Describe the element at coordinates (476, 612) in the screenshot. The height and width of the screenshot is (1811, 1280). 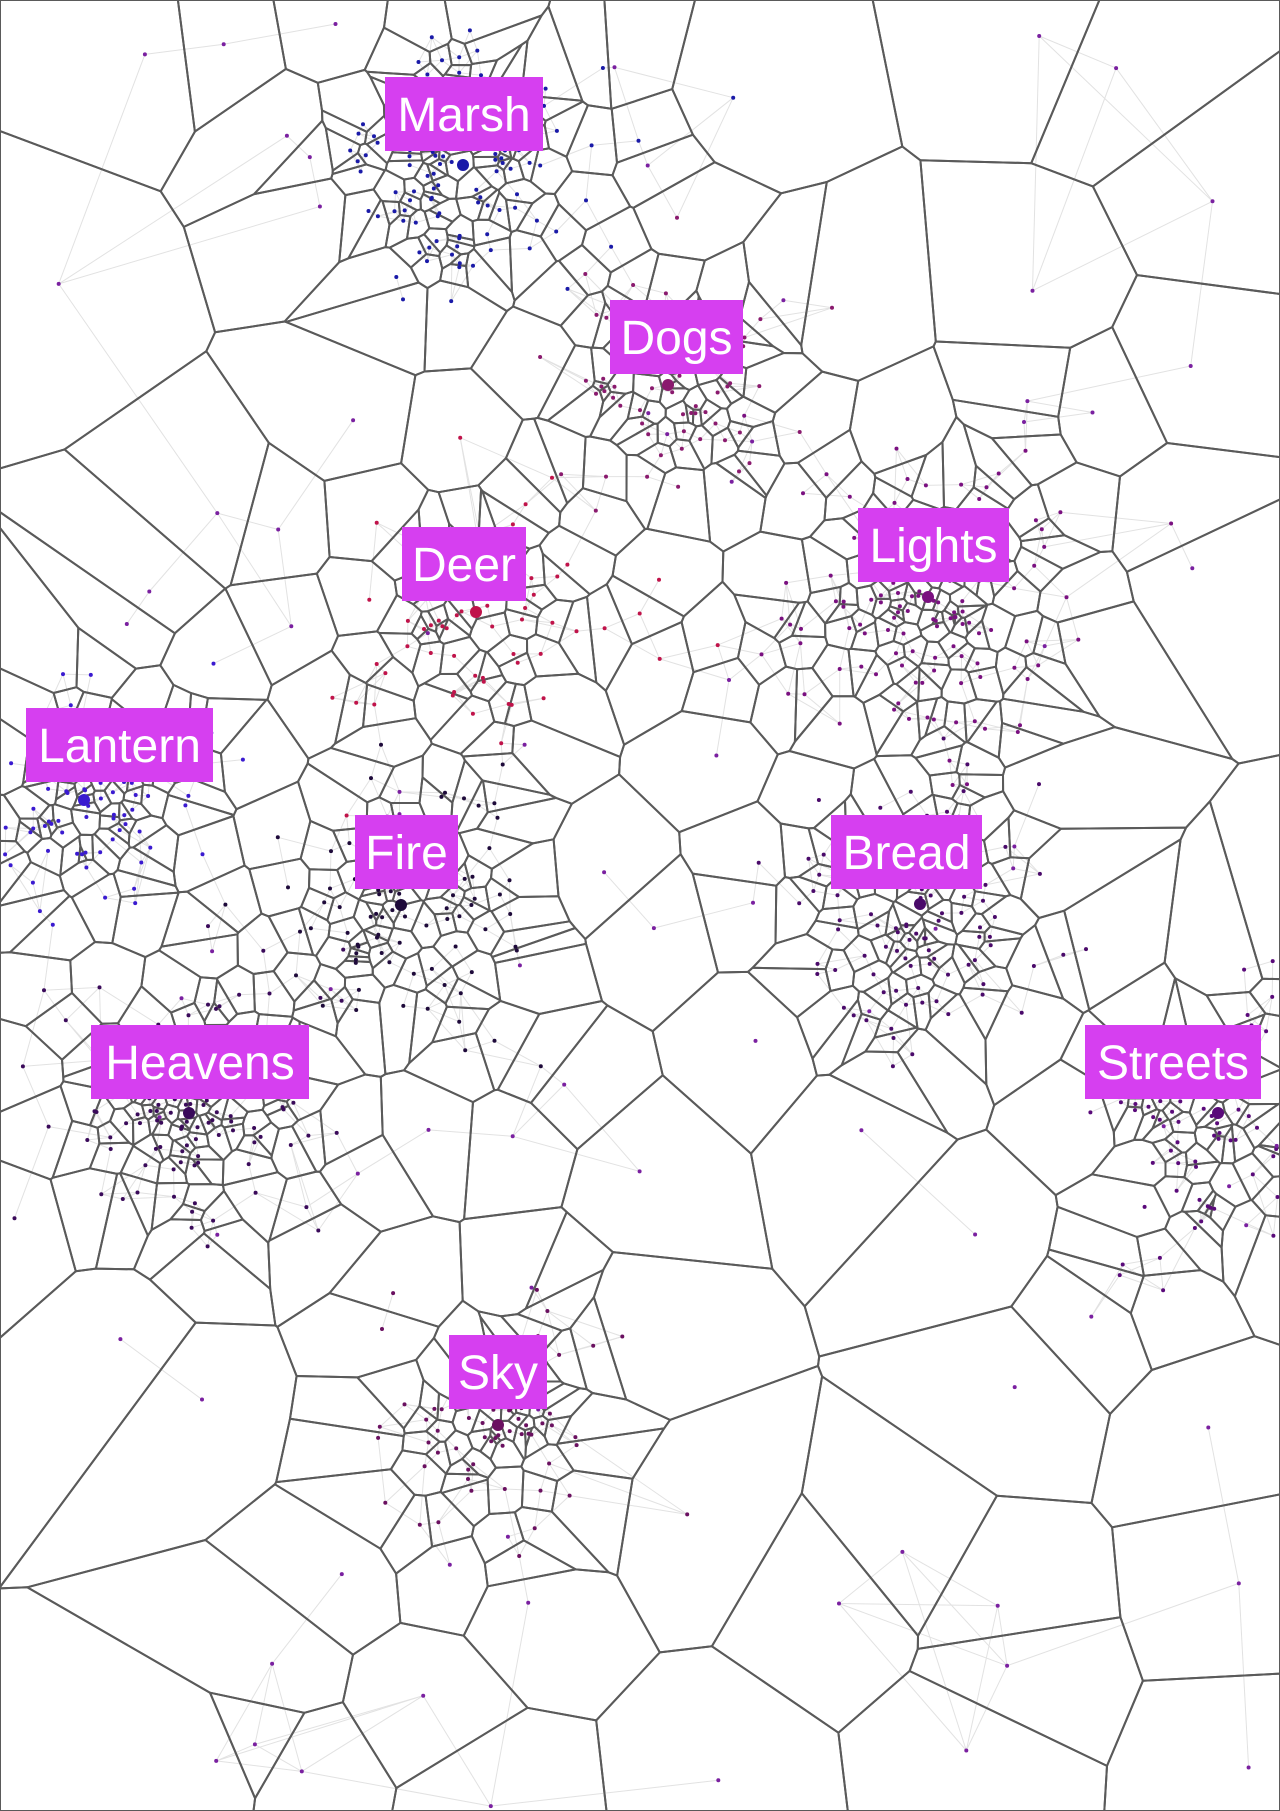
I see `cluster-centroid` at that location.